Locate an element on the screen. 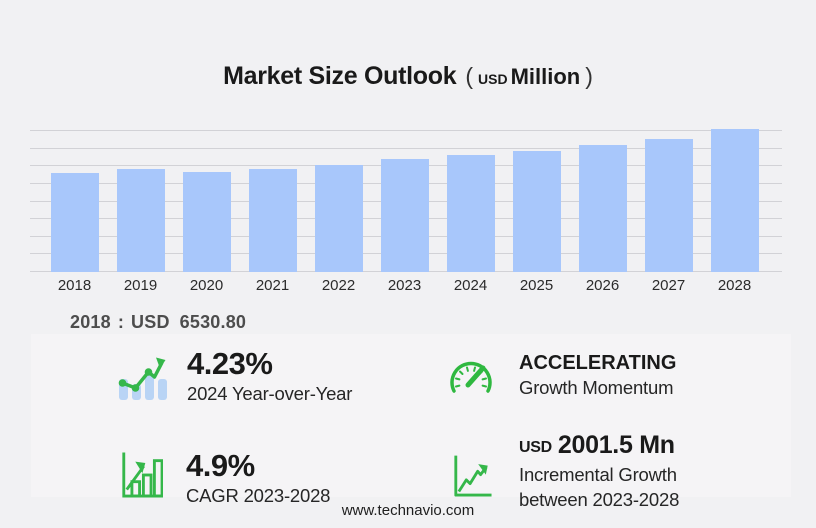 This screenshot has height=528, width=816. website-url: www.technavio.com is located at coordinates (408, 510).